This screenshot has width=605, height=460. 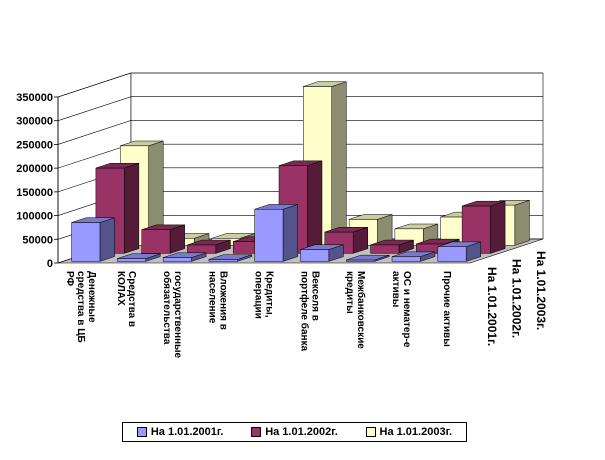 What do you see at coordinates (80, 307) in the screenshot?
I see `x-tick-label: Денежныесредства в ЦБРФ` at bounding box center [80, 307].